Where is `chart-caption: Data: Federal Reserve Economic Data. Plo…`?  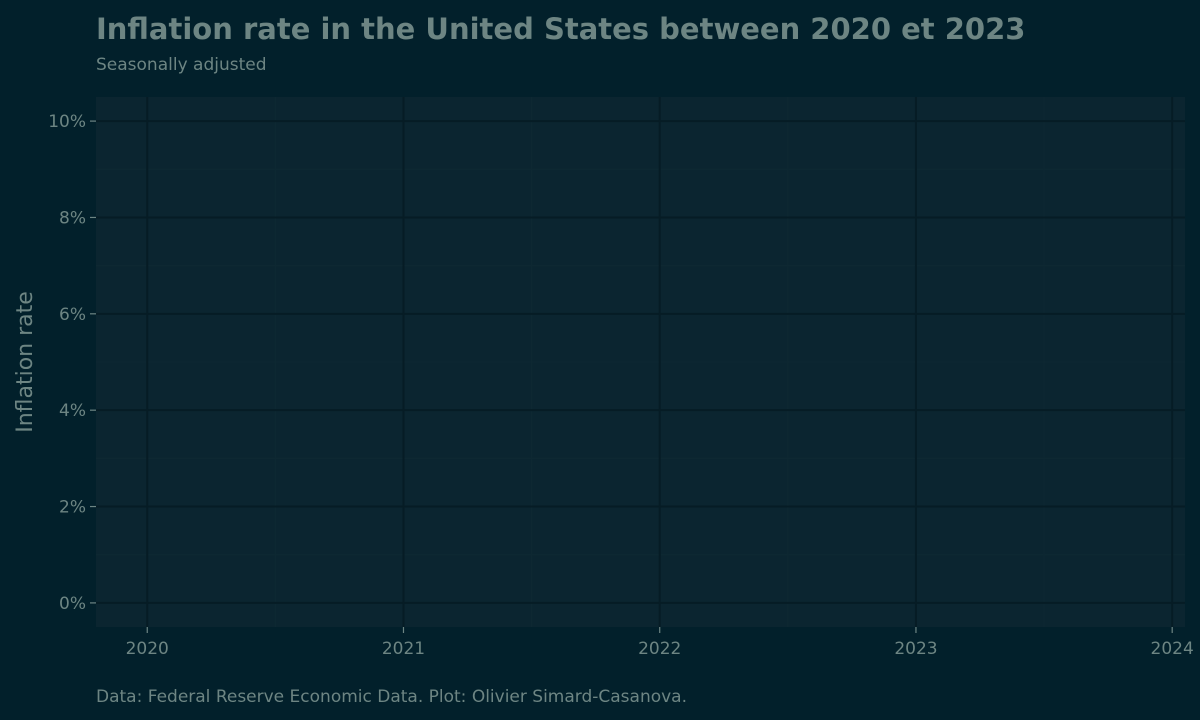 chart-caption: Data: Federal Reserve Economic Data. Plo… is located at coordinates (392, 697).